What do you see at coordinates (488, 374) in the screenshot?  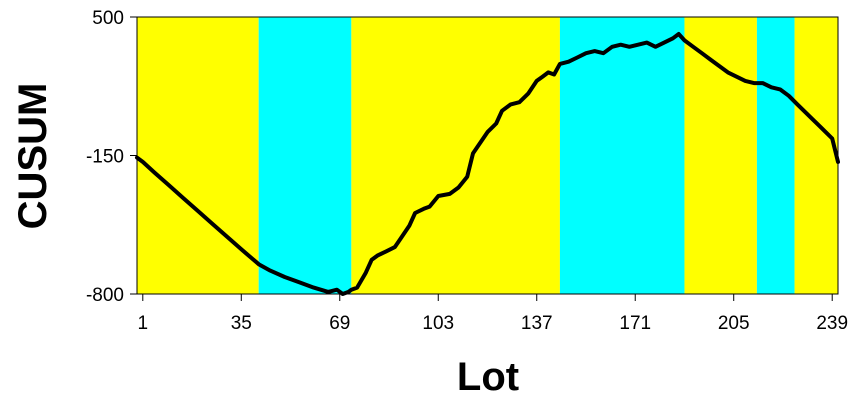 I see `x-axis-title: Lot` at bounding box center [488, 374].